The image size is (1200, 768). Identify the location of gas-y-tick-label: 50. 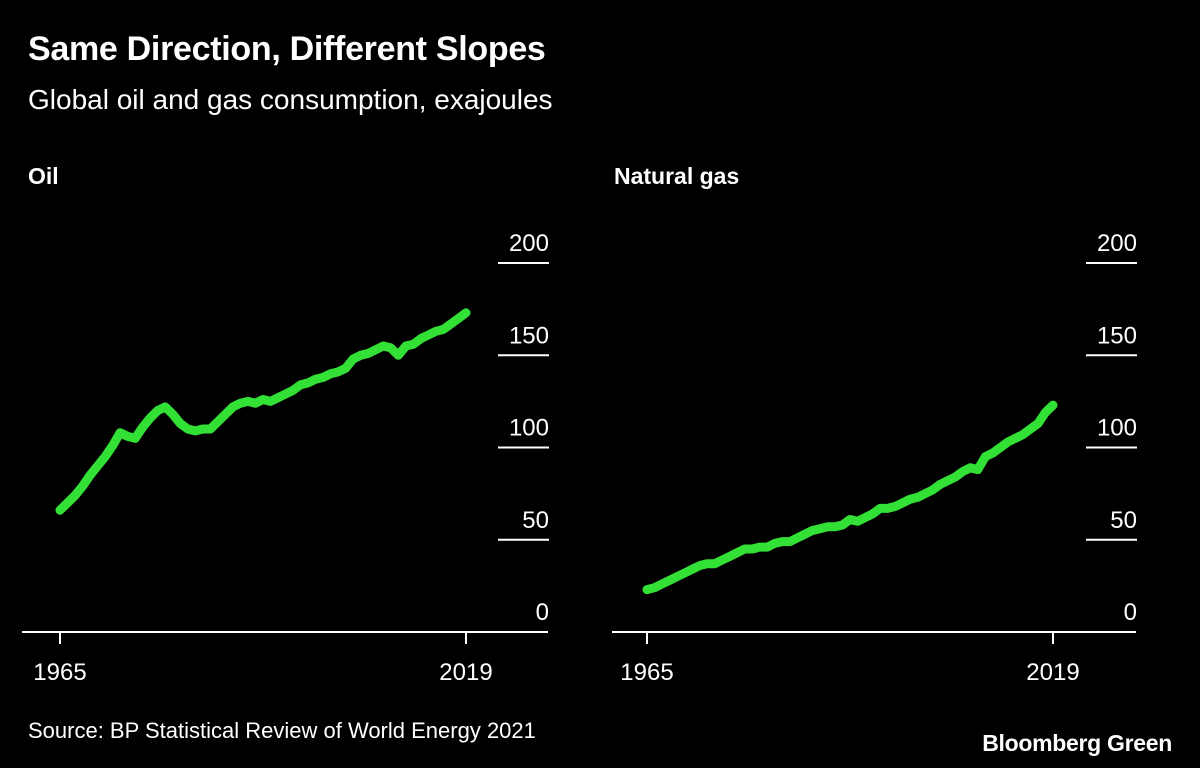
(1123, 520).